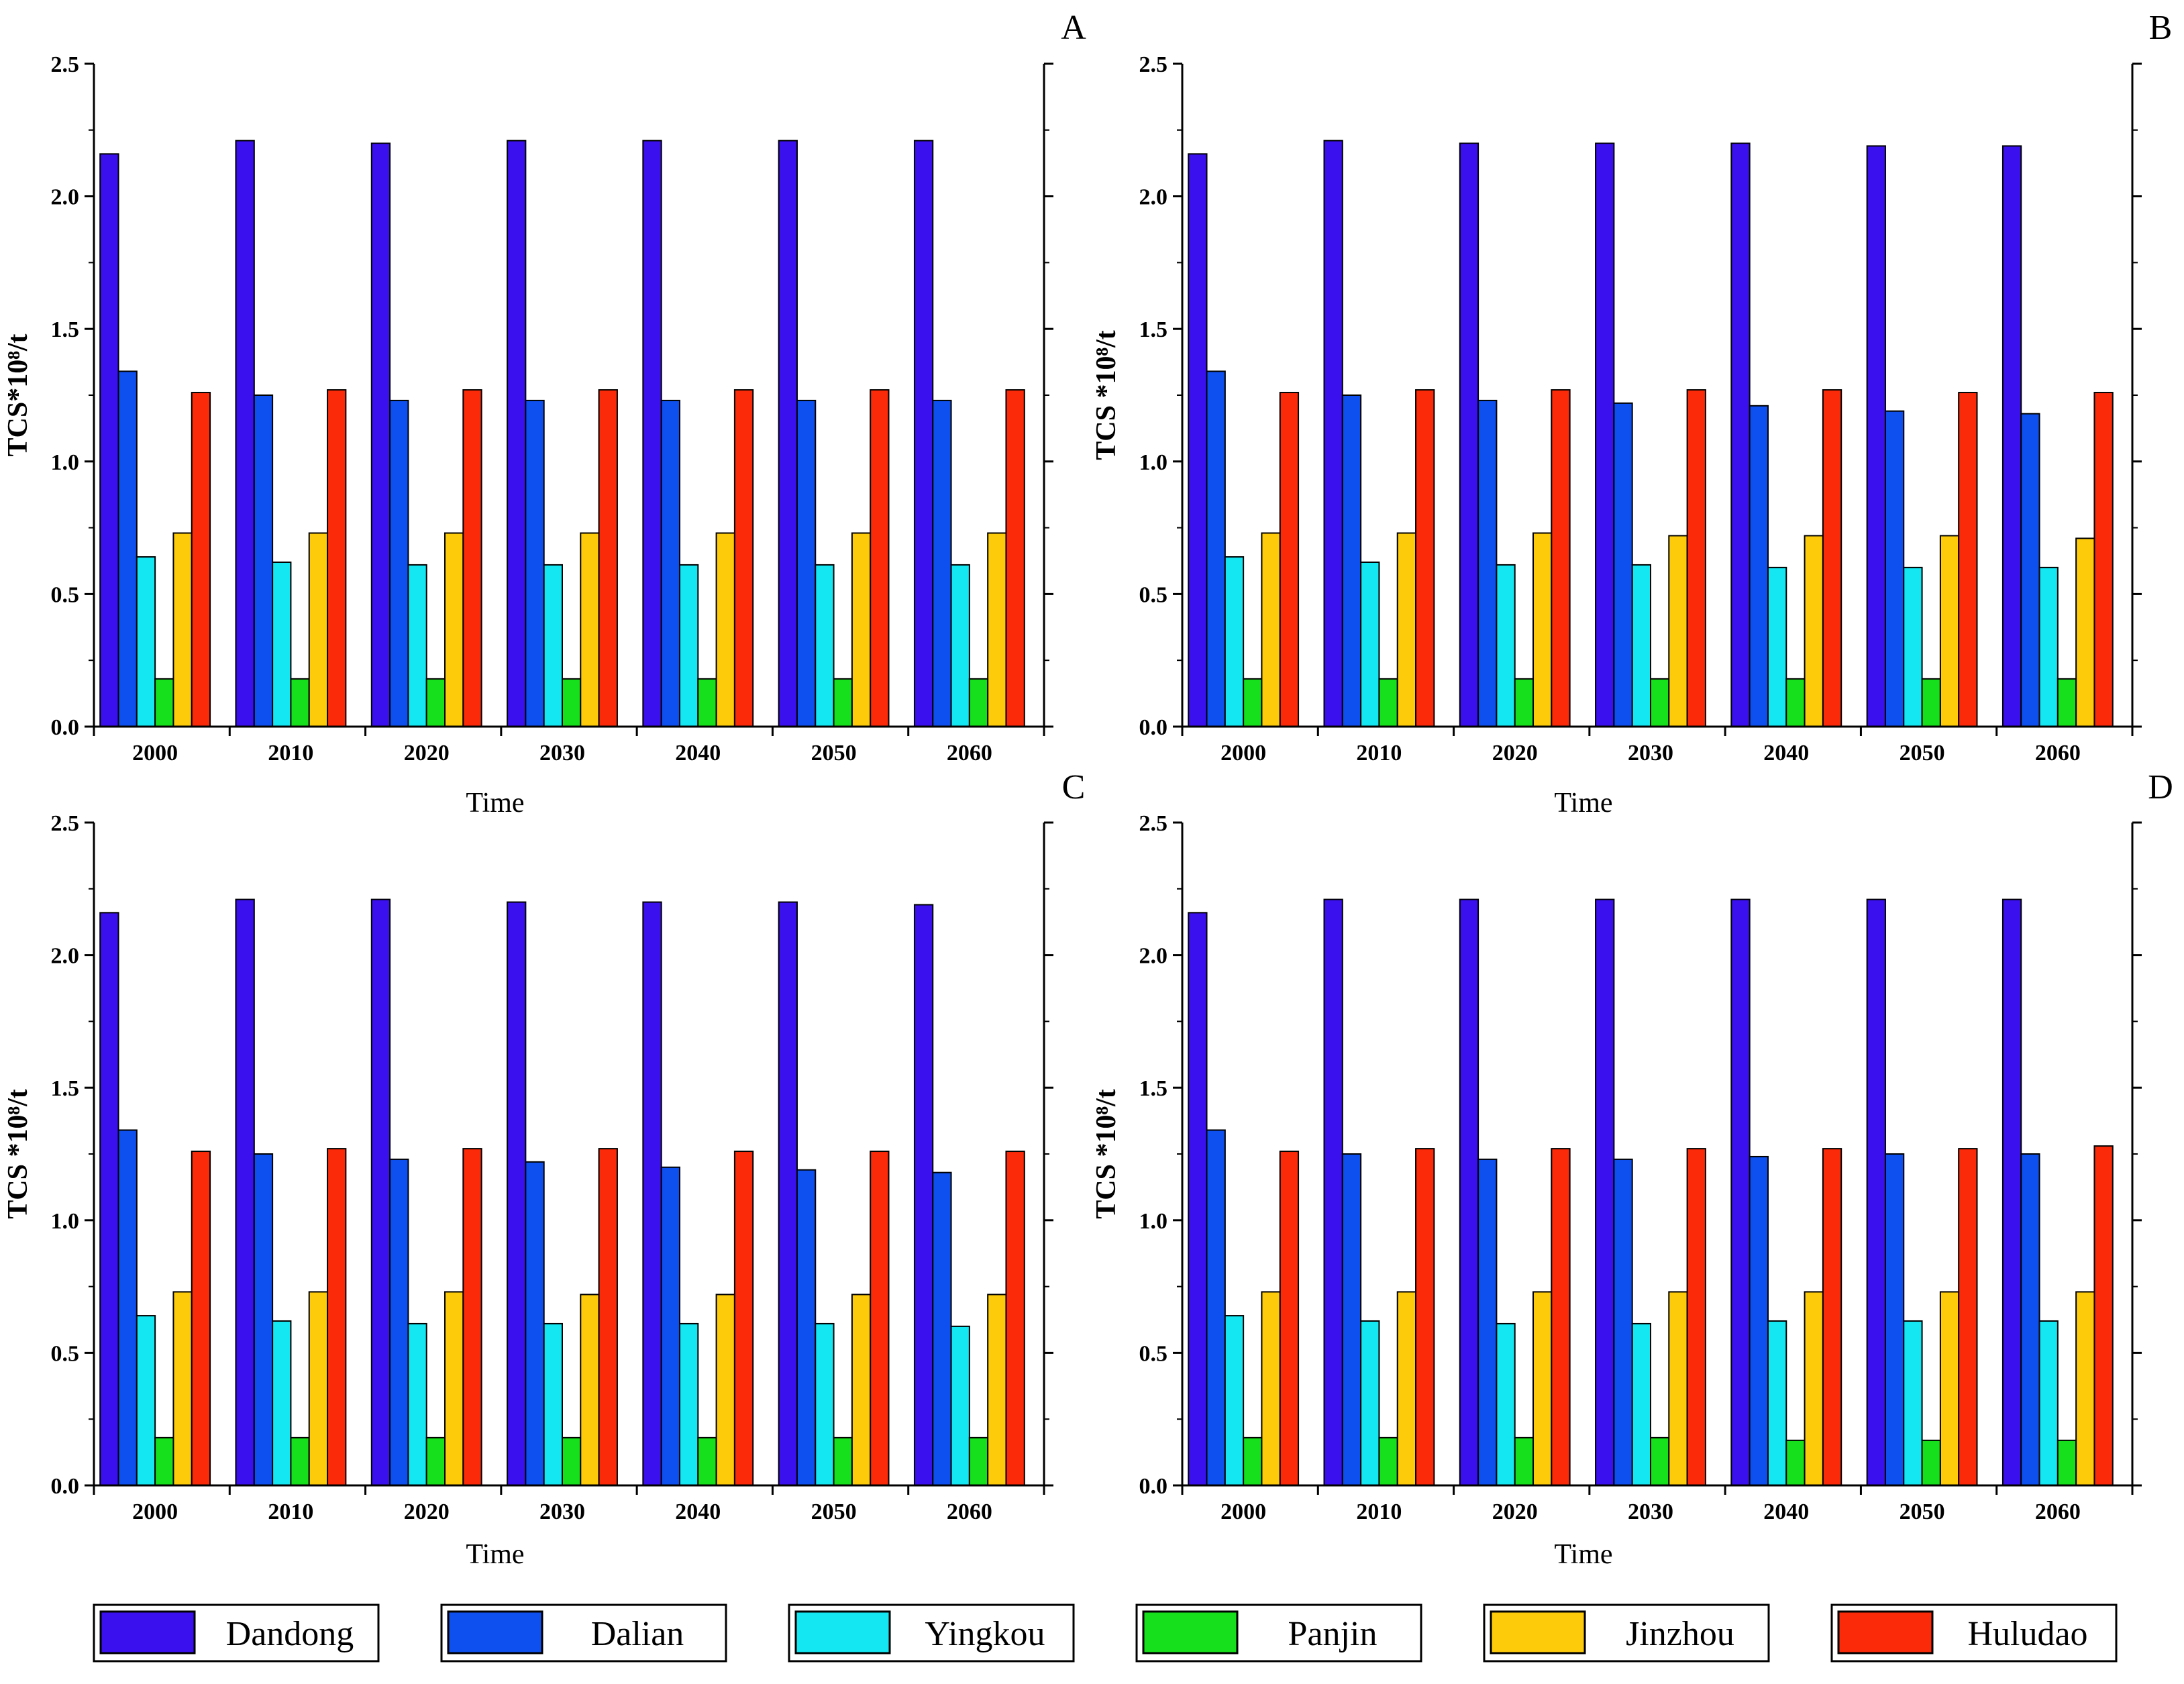  I want to click on legend: Dandong Dalian Yingkou Panjin Jinzhou Huludao, so click(1106, 1633).